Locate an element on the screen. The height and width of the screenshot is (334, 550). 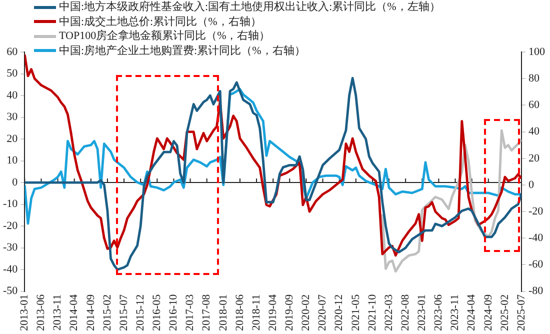
x-tick-label: 2023-01 is located at coordinates (422, 313).